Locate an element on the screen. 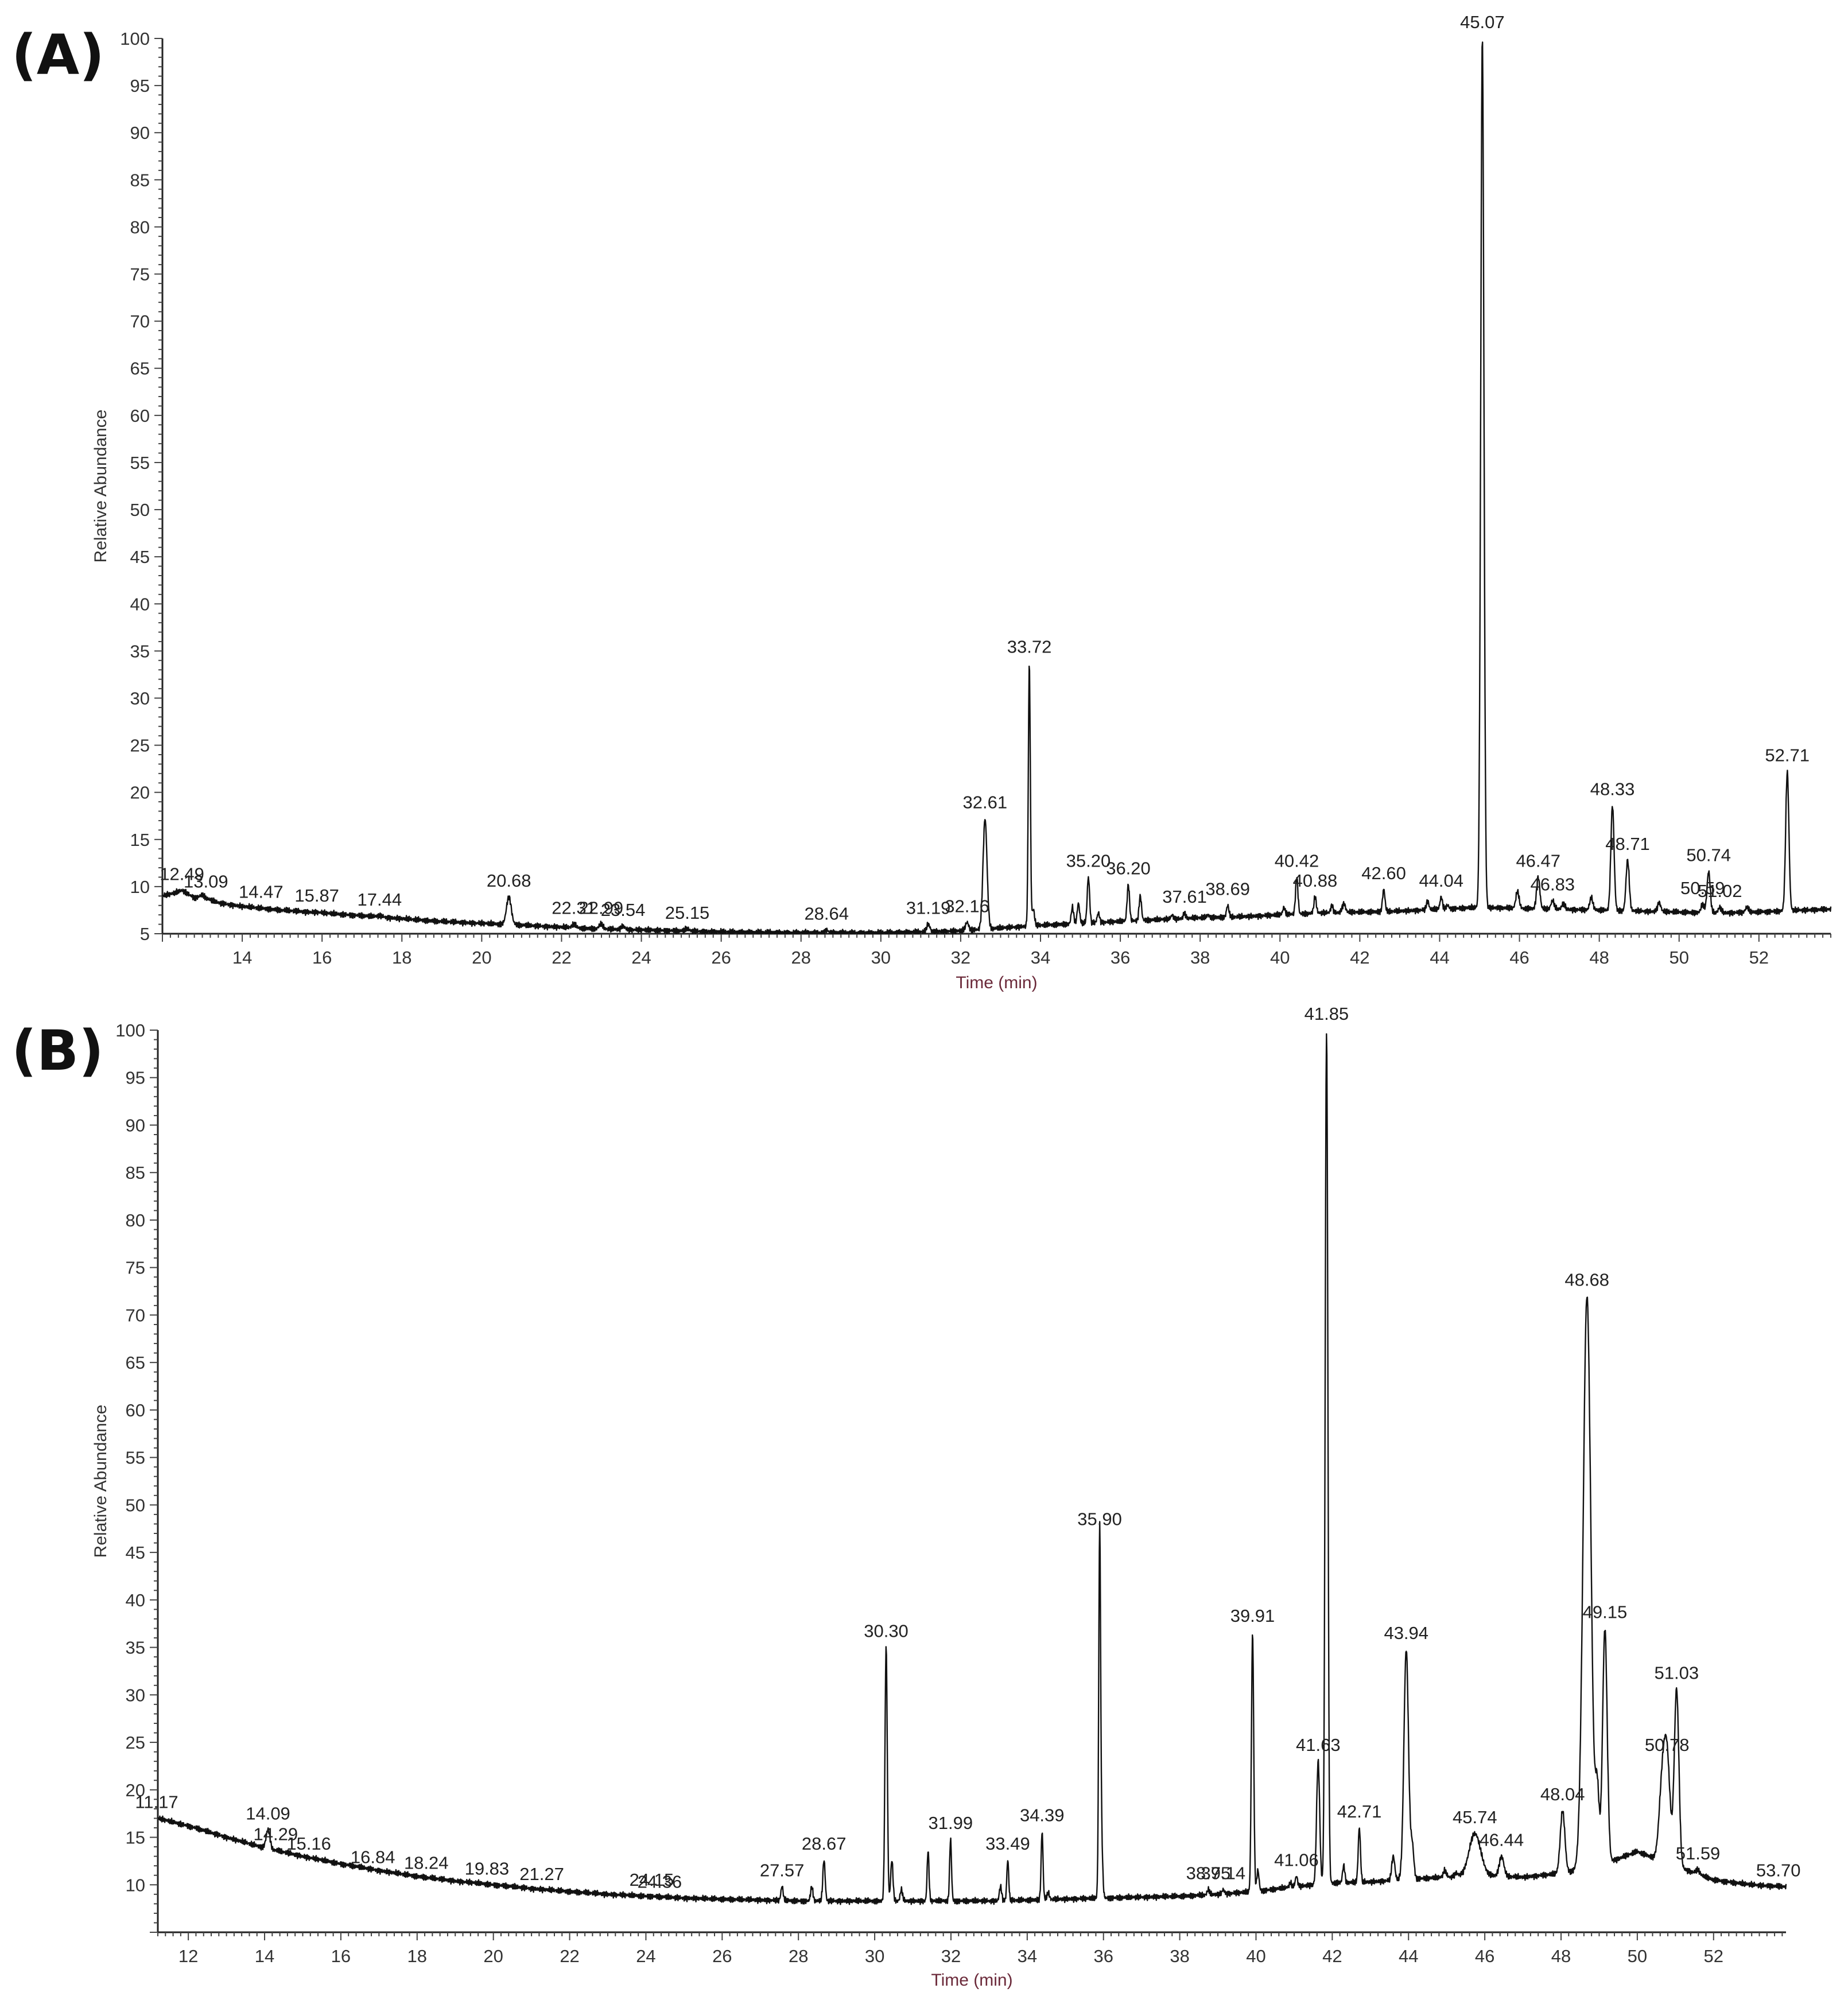 This screenshot has width=1848, height=2000. peak-label: 52.71 is located at coordinates (1788, 755).